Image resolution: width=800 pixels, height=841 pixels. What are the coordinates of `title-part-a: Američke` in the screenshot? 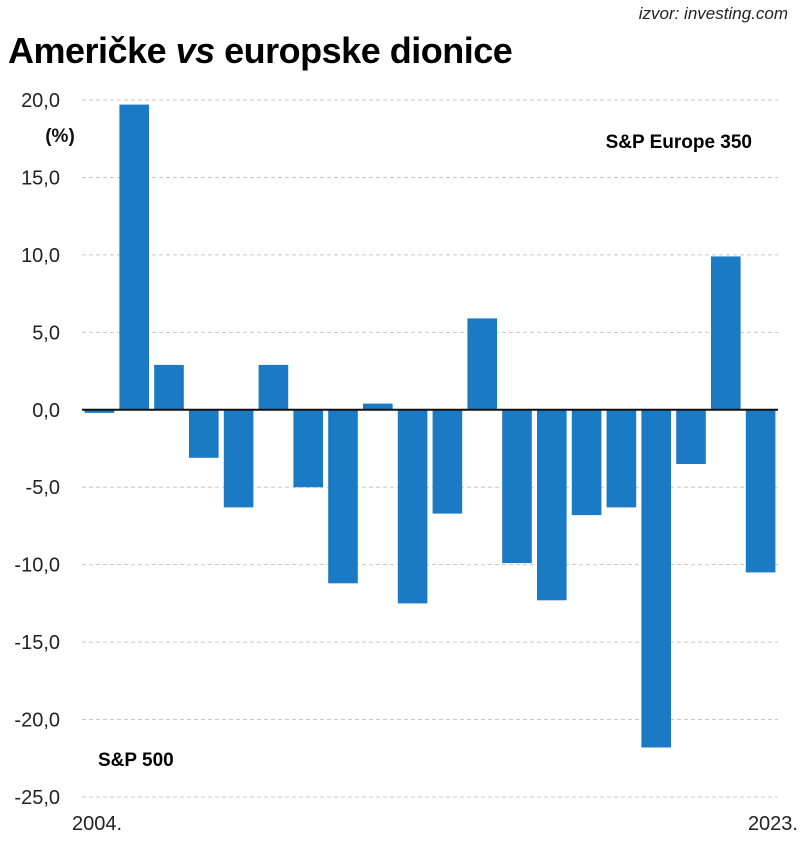 It's located at (92, 50).